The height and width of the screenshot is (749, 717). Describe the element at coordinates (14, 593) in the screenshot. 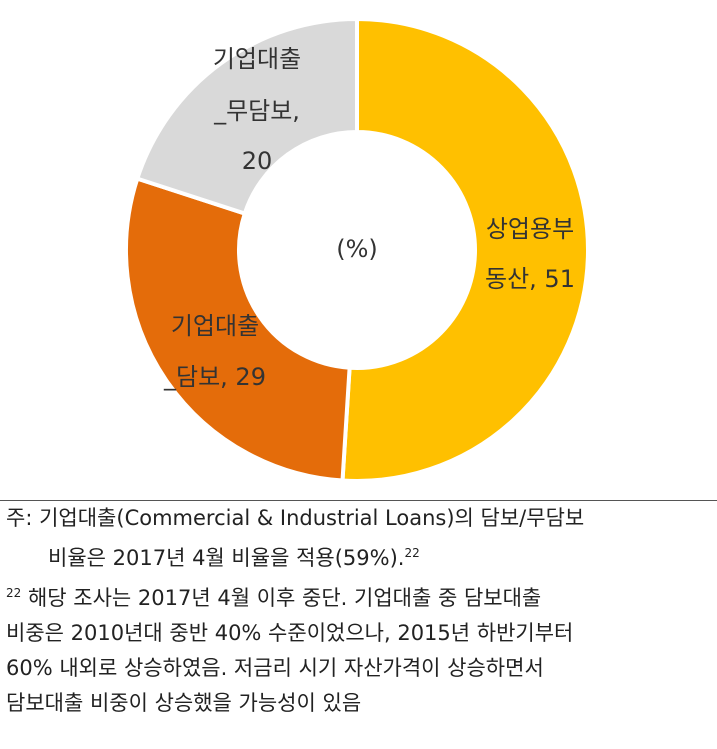

I see `footnote-ref: 22` at that location.